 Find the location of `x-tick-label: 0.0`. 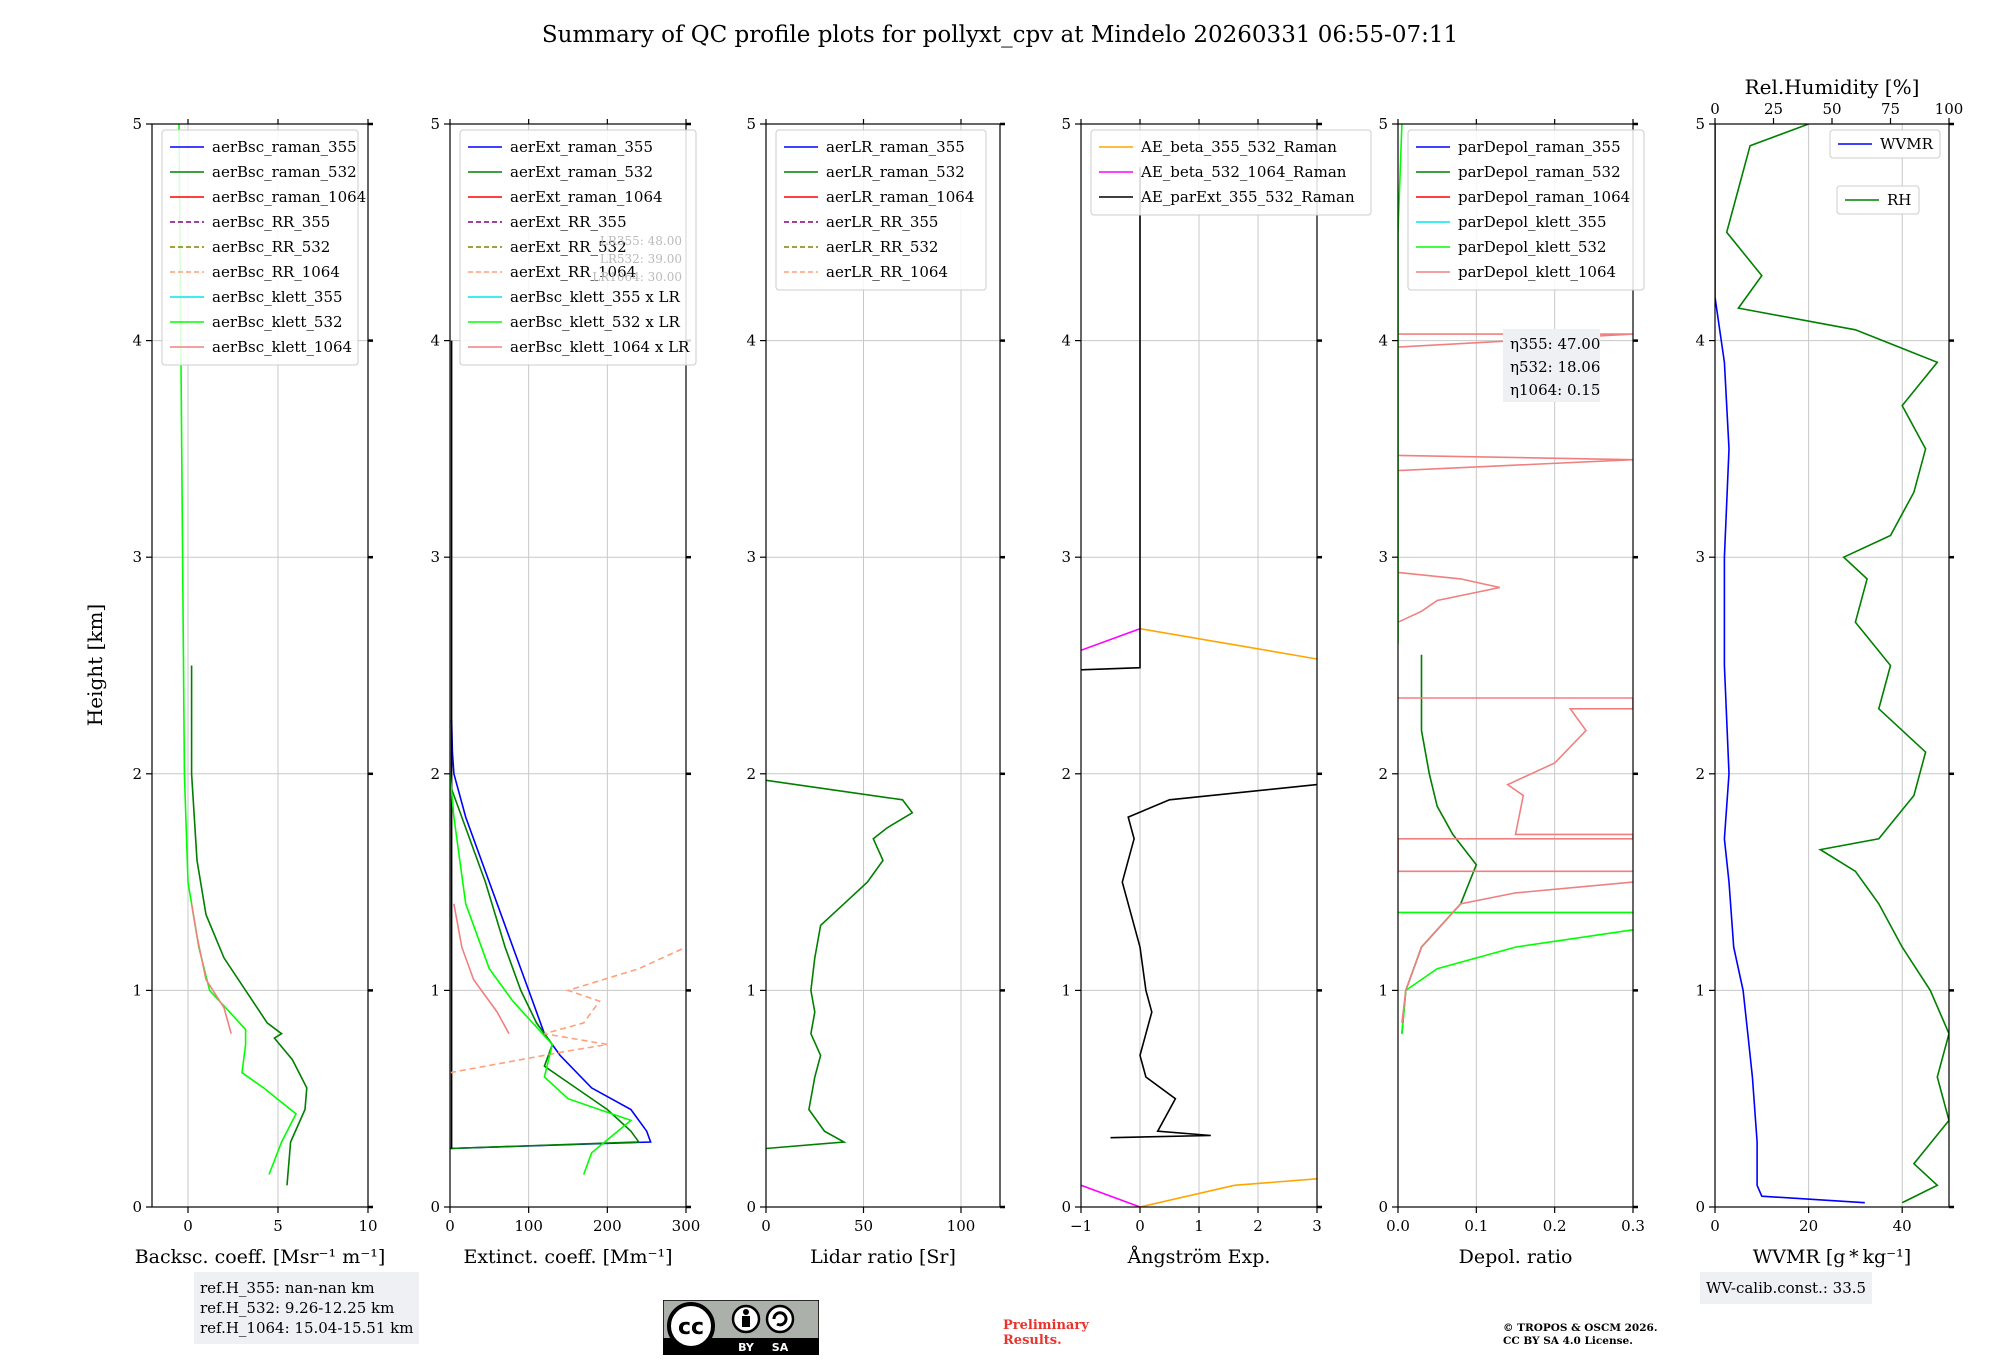

x-tick-label: 0.0 is located at coordinates (1398, 1226).